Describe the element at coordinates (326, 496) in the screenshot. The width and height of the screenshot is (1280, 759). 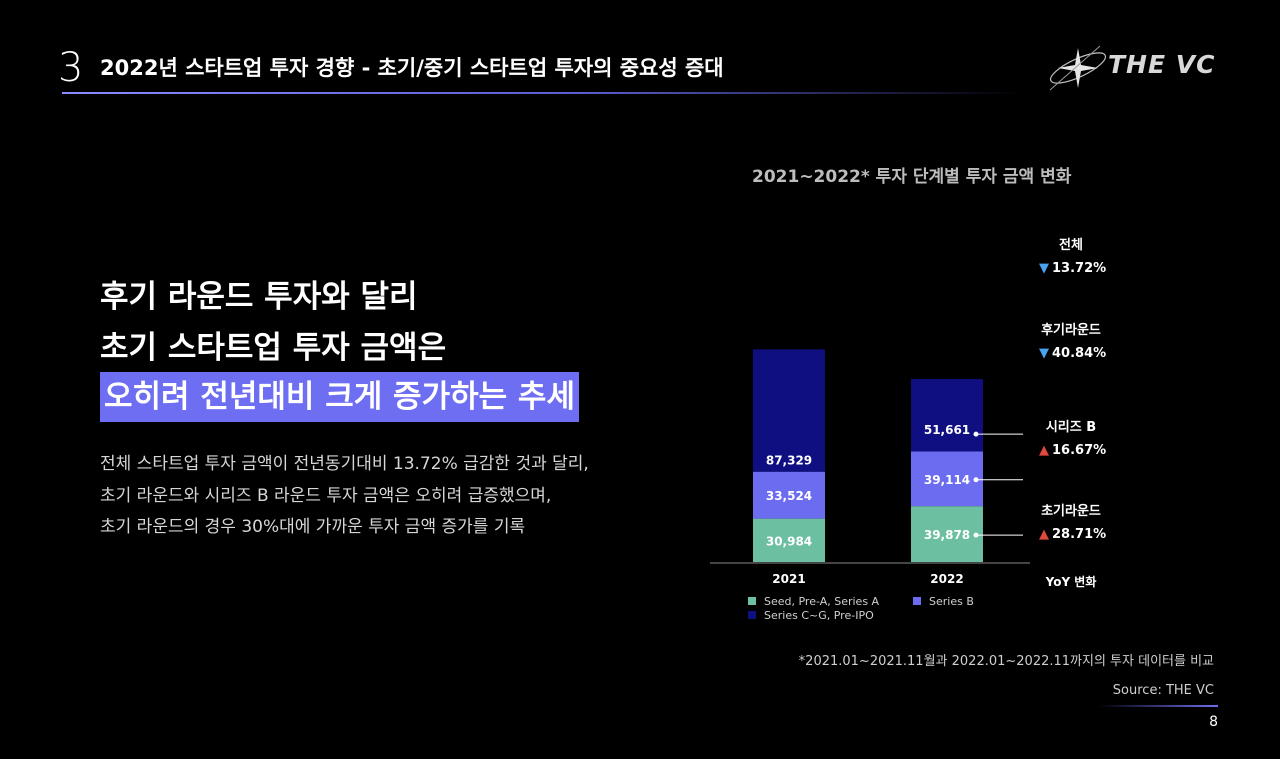
I see `body-line-2: 초기 라운드와 시리즈 B 라운드 투자 금액은 오히려 급증했으며,` at that location.